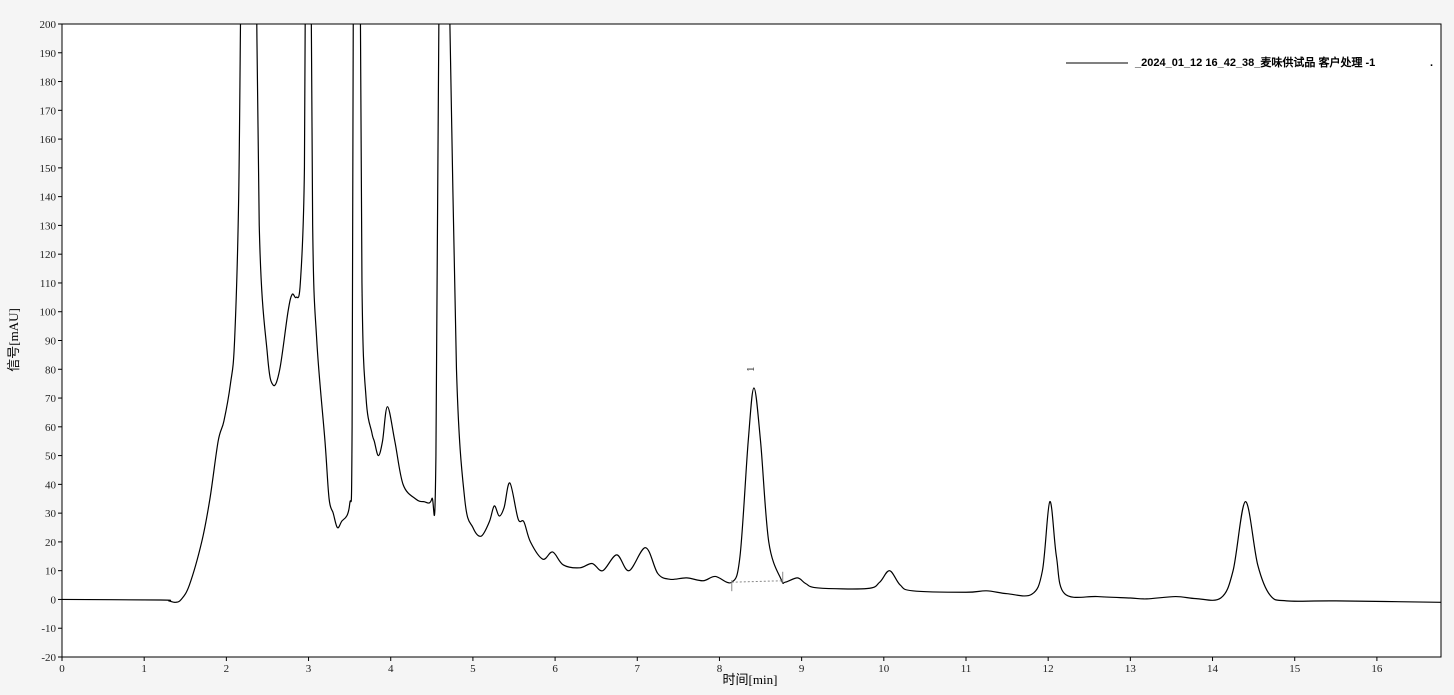 The height and width of the screenshot is (695, 1454). I want to click on y-tick-label: 0, so click(54, 600).